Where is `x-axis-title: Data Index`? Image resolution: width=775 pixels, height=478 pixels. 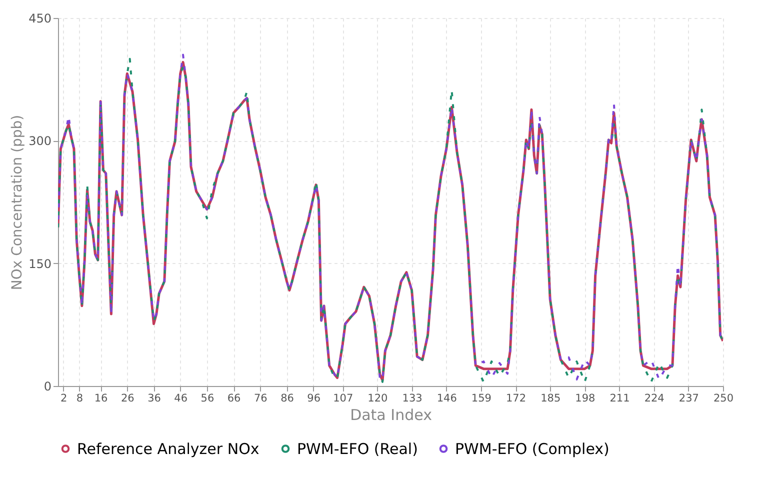
x-axis-title: Data Index is located at coordinates (391, 415).